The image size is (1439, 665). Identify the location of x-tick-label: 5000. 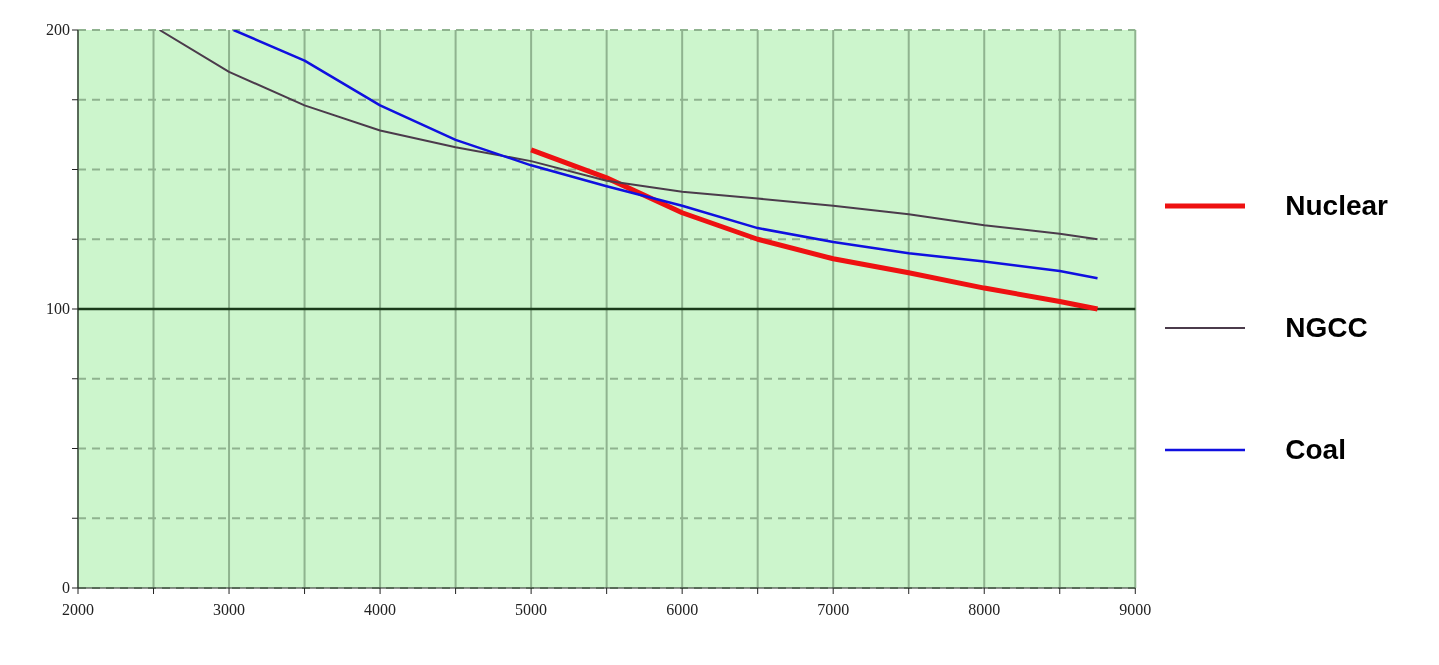
(531, 610).